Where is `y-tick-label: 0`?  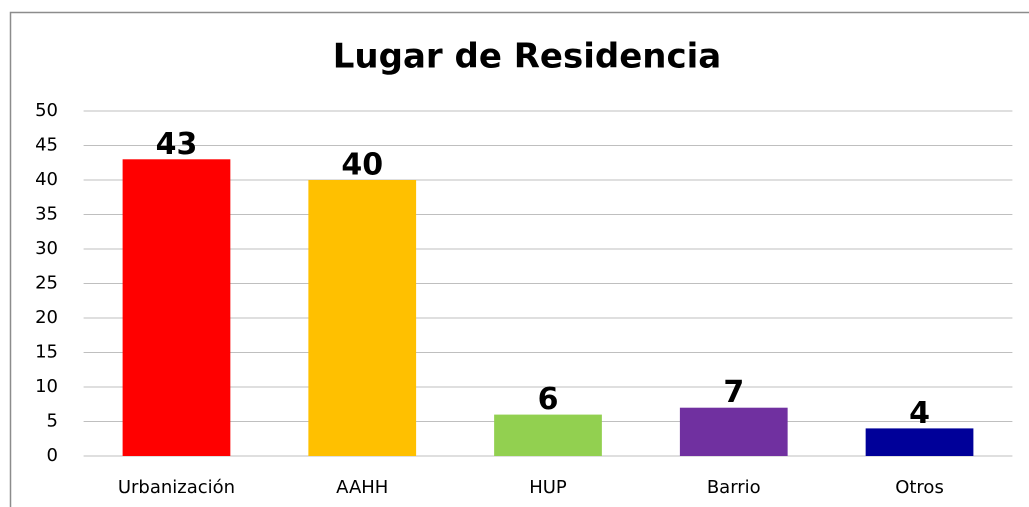
y-tick-label: 0 is located at coordinates (52, 455).